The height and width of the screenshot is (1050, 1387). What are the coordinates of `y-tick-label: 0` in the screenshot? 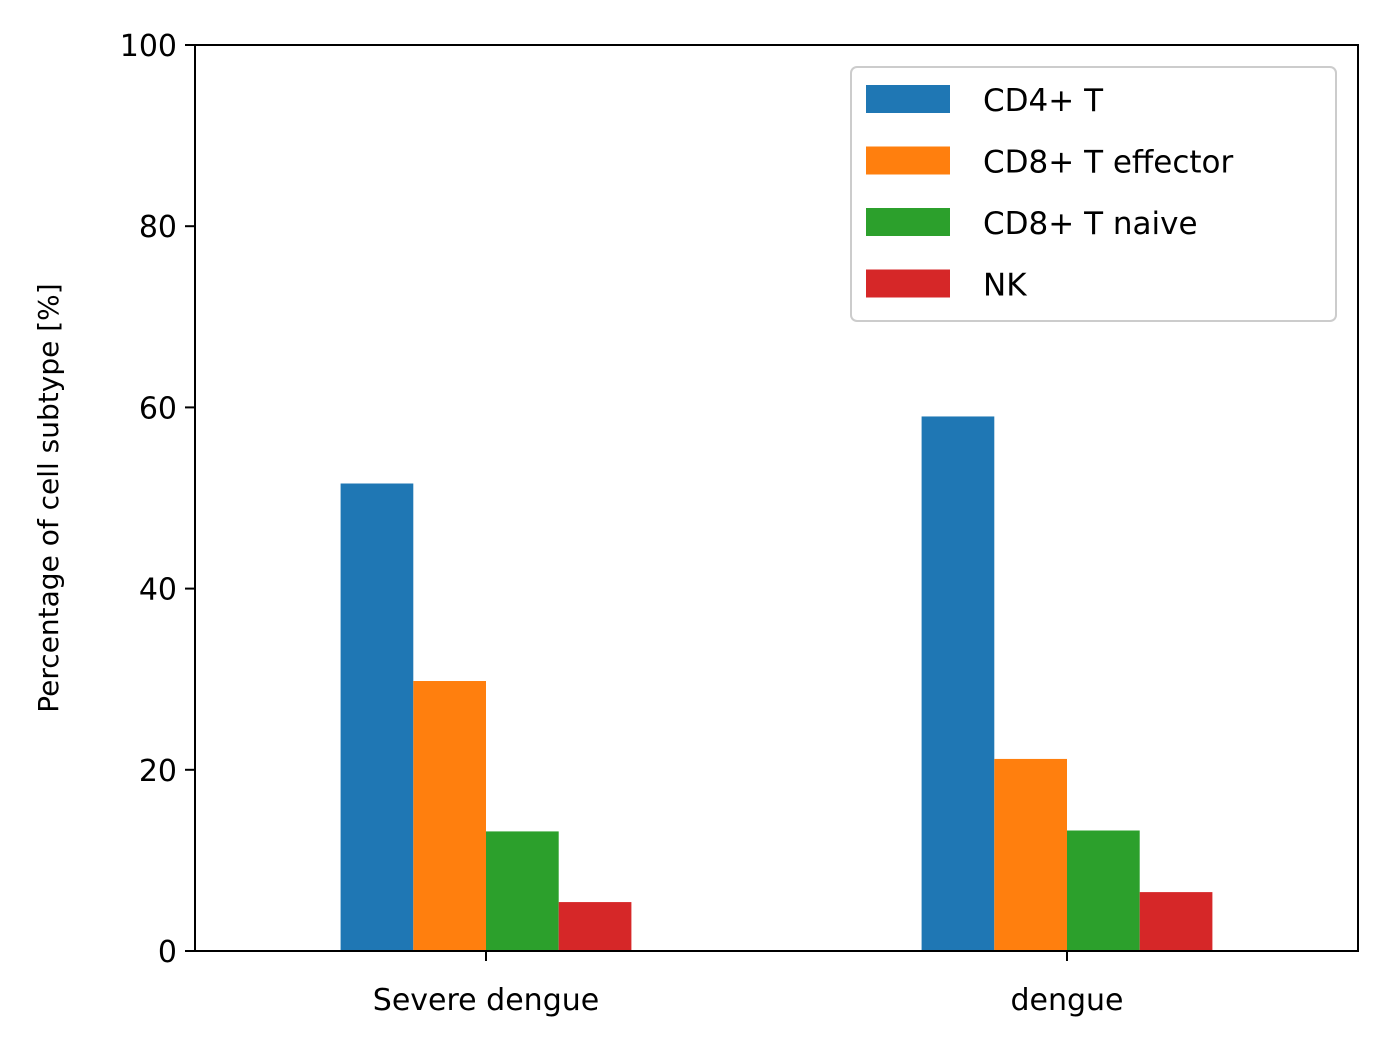 It's located at (167, 952).